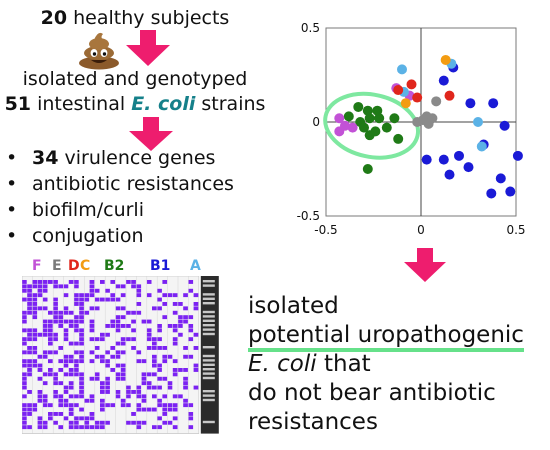  Describe the element at coordinates (18, 104) in the screenshot. I see `strains-count: 51` at that location.